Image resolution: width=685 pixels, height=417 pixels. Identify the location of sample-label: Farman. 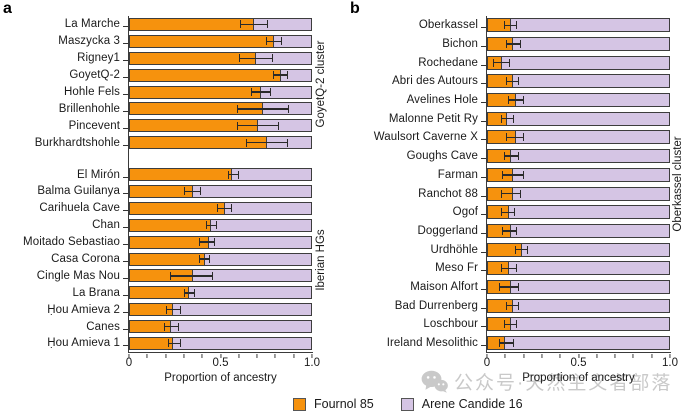
(415, 175).